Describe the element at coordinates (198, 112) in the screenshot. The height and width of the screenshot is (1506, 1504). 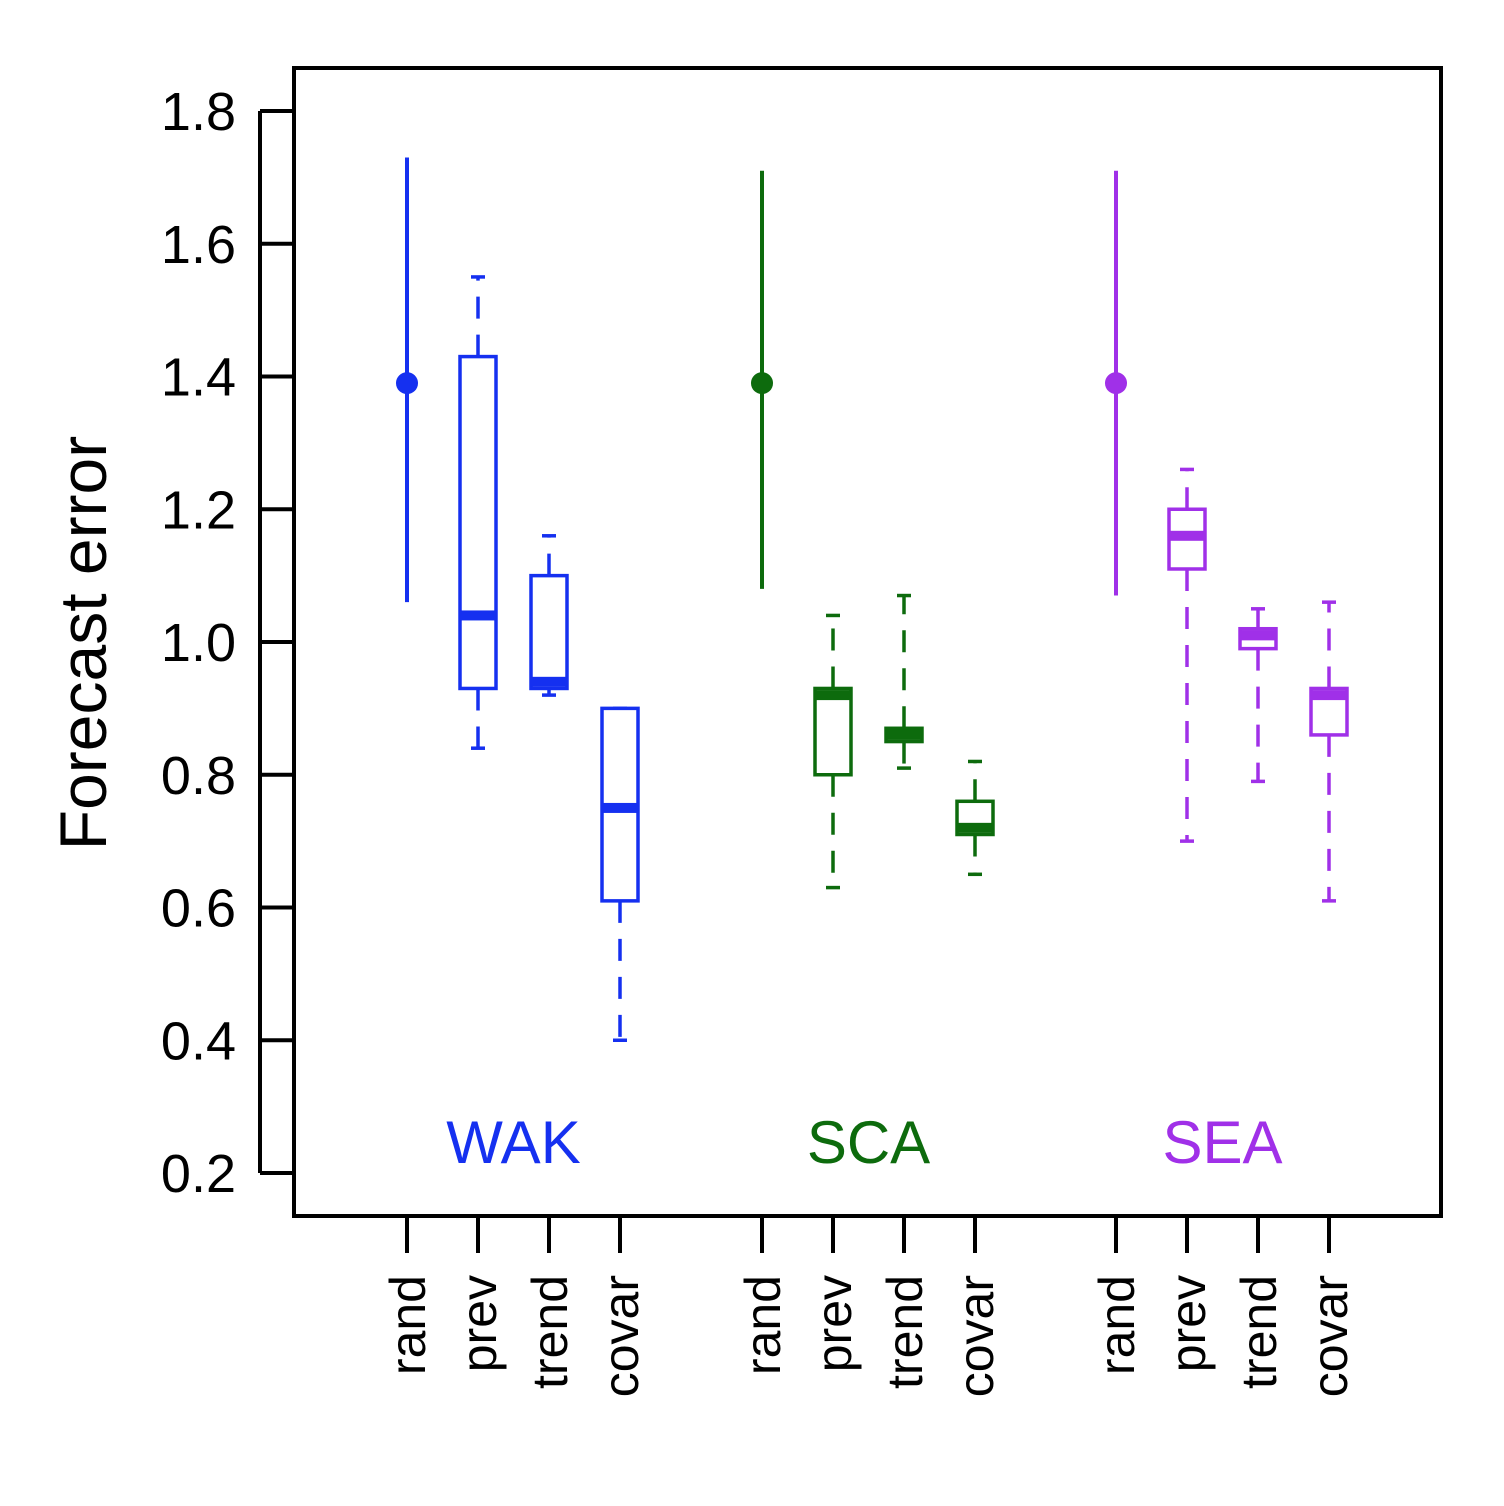
I see `y-tick-label: 1.8` at that location.